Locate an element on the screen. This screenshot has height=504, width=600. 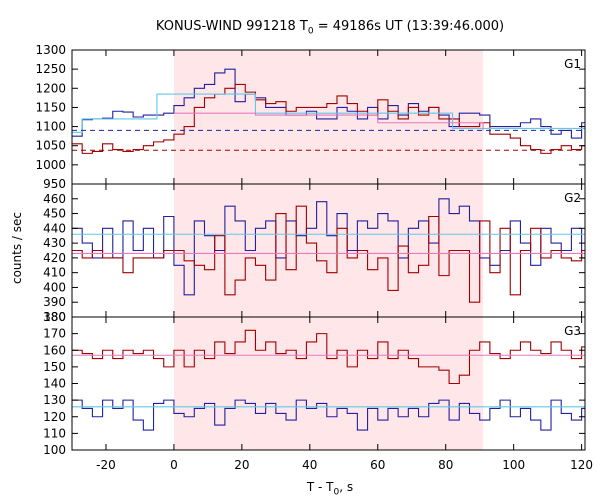
panel-G2-label: G2 is located at coordinates (572, 198).